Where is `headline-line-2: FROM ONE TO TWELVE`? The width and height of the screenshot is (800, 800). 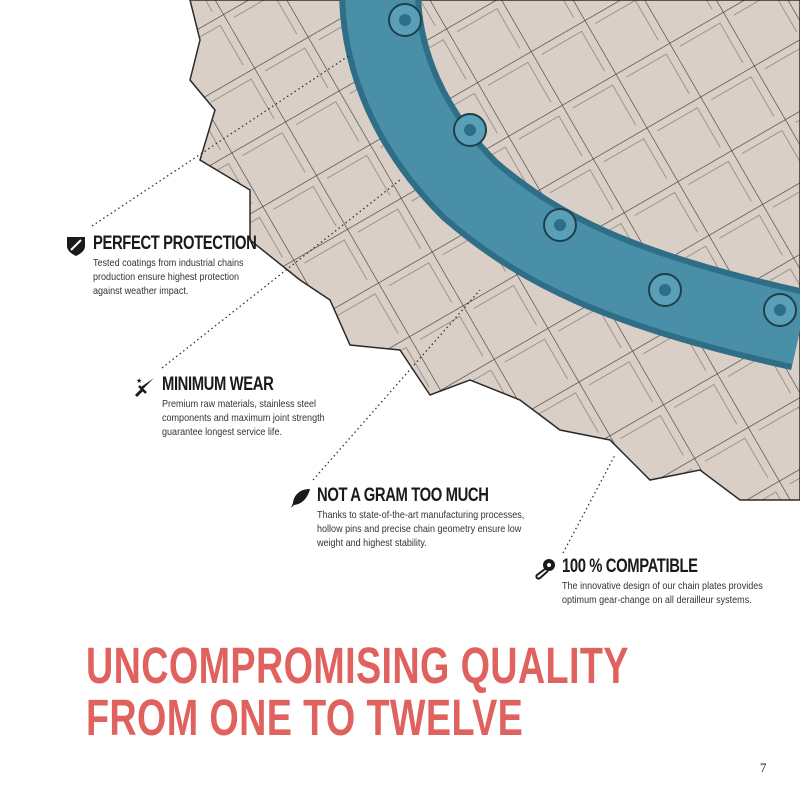
headline-line-2: FROM ONE TO TWELVE is located at coordinates (305, 717).